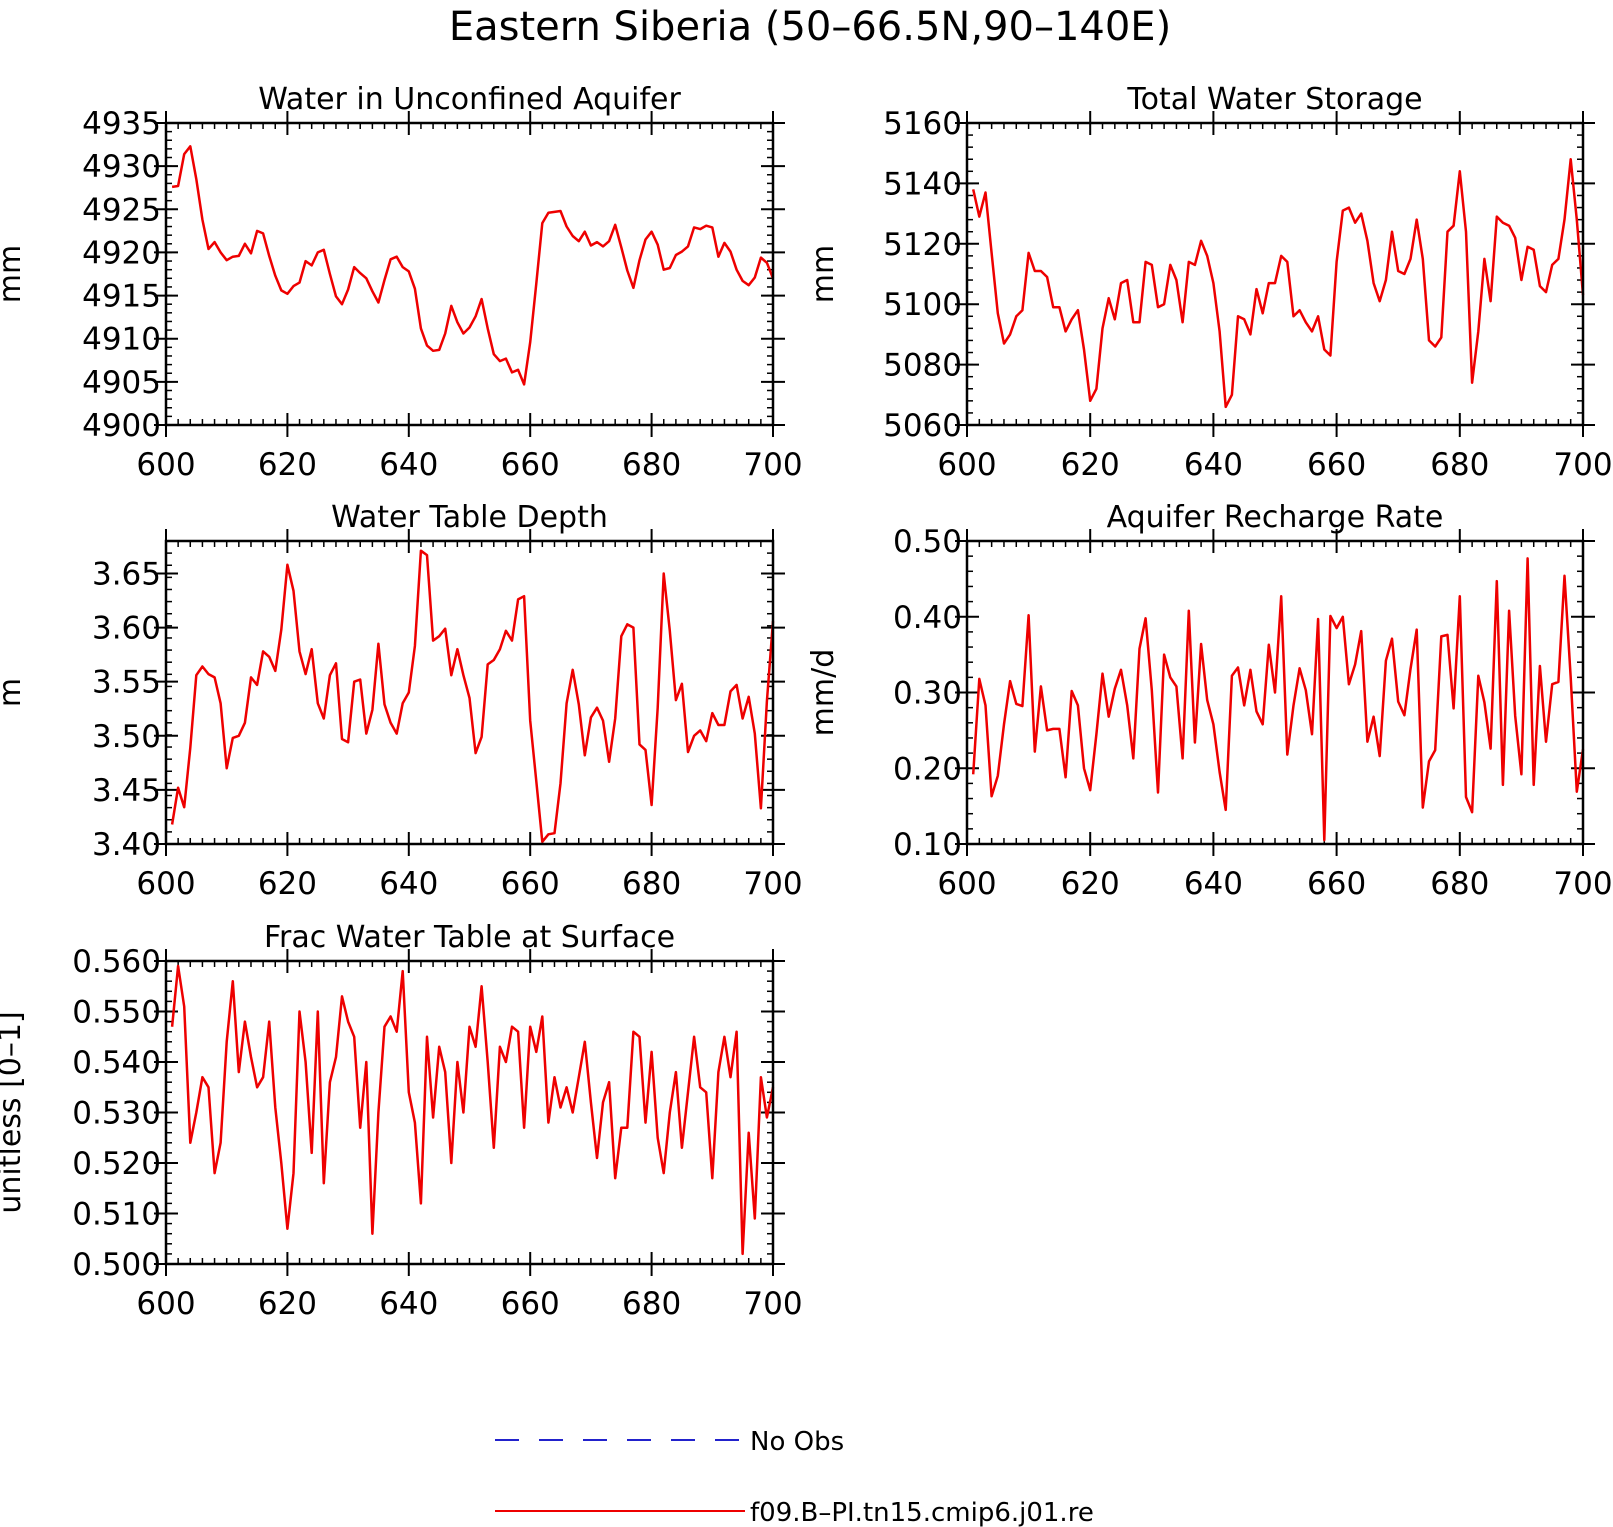  I want to click on y-tick-label: 4930, so click(121, 167).